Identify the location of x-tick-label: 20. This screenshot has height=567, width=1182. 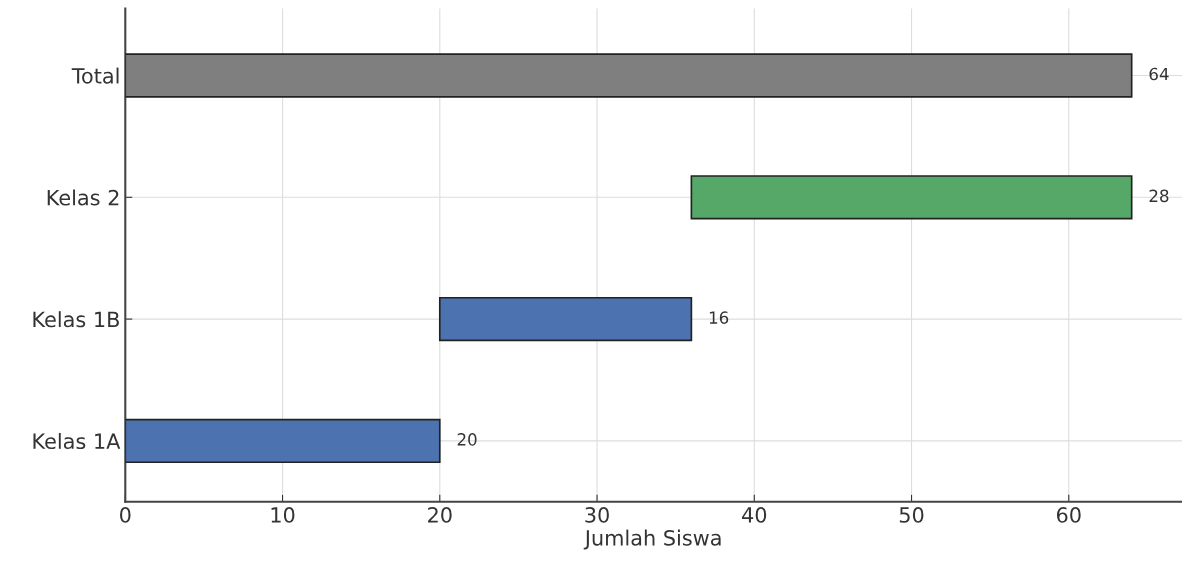
(440, 515).